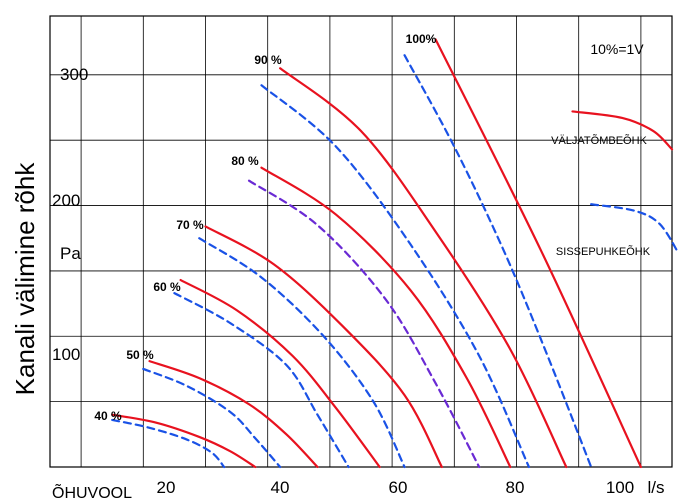 The width and height of the screenshot is (683, 500). Describe the element at coordinates (620, 487) in the screenshot. I see `x-tick-label: 100` at that location.